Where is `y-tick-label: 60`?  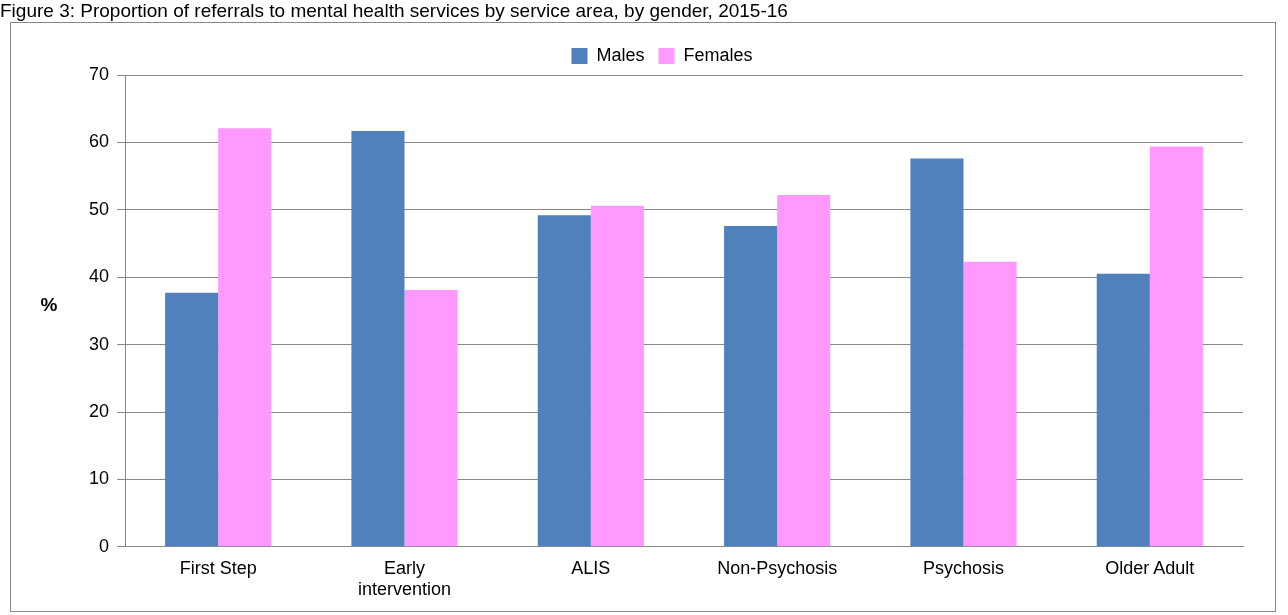
y-tick-label: 60 is located at coordinates (99, 141).